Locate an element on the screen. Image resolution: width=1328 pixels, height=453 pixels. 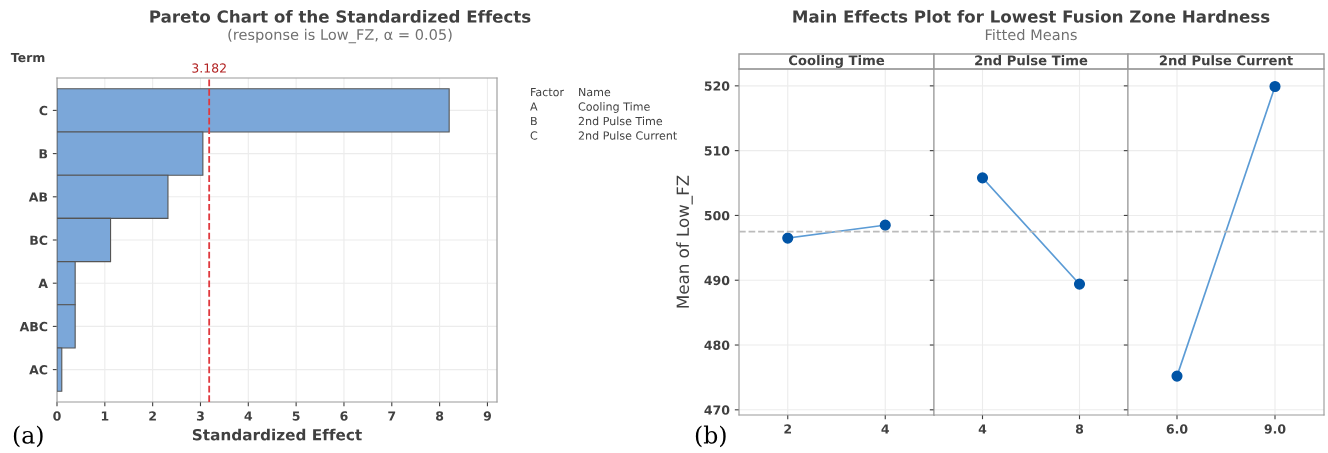
text: A is located at coordinates (534, 106).